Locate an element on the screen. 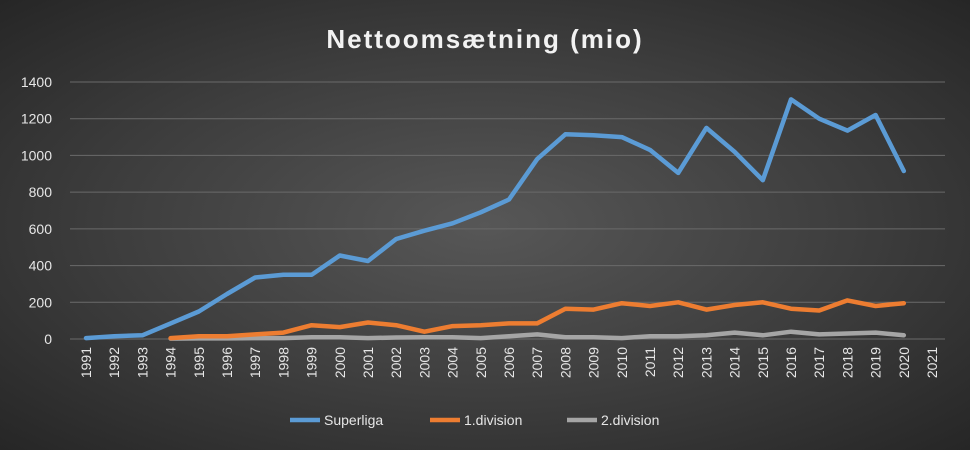 This screenshot has width=970, height=450. y-tick-label: 0 is located at coordinates (48, 339).